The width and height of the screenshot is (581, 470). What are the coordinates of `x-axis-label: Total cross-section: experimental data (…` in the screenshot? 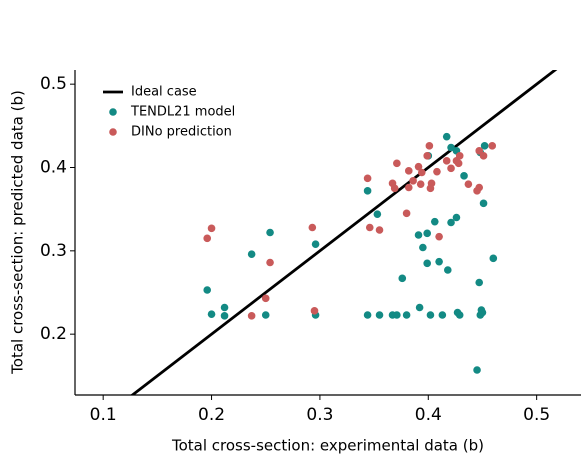 It's located at (327, 446).